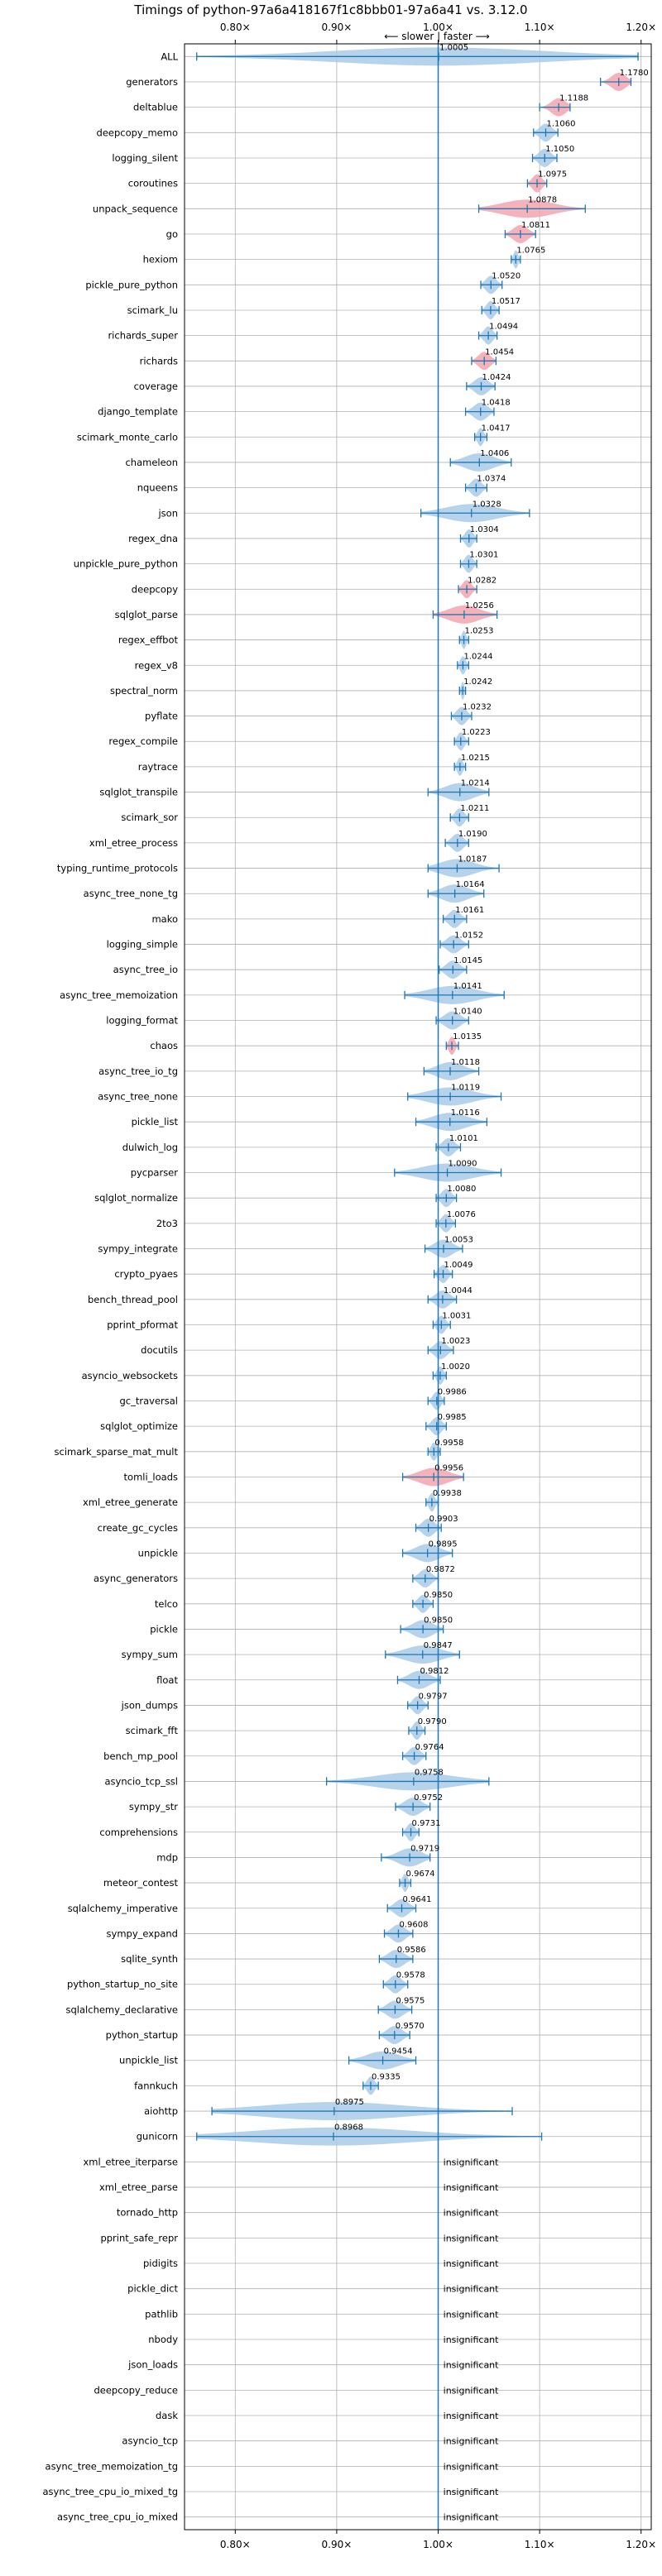 The height and width of the screenshot is (2576, 662). I want to click on y-tick-label: nqueens, so click(157, 488).